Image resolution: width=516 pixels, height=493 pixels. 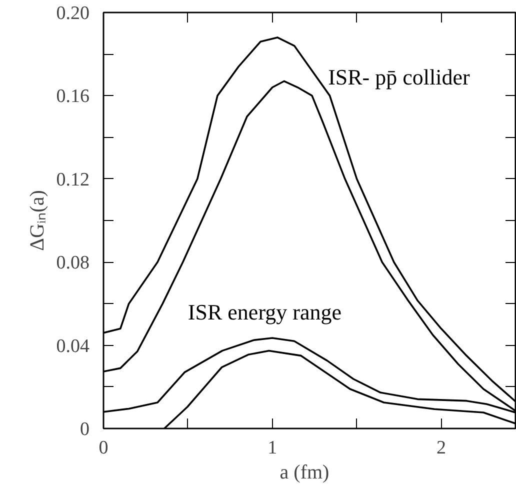 What do you see at coordinates (37, 220) in the screenshot?
I see `y-axis-title: ΔGᵢₙ(a)` at bounding box center [37, 220].